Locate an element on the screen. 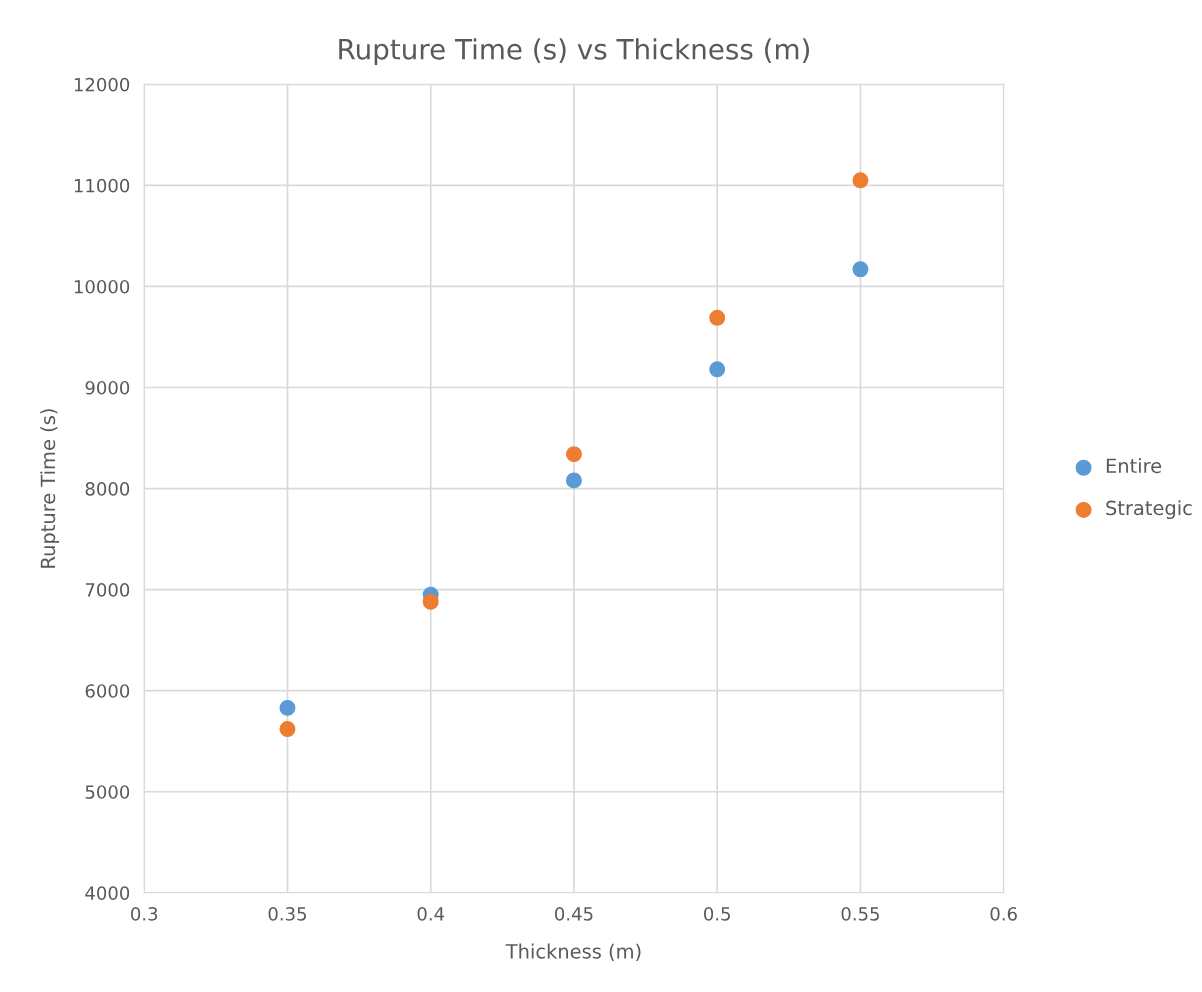 This screenshot has width=1202, height=992. y-tick-label: 11000 is located at coordinates (102, 185).